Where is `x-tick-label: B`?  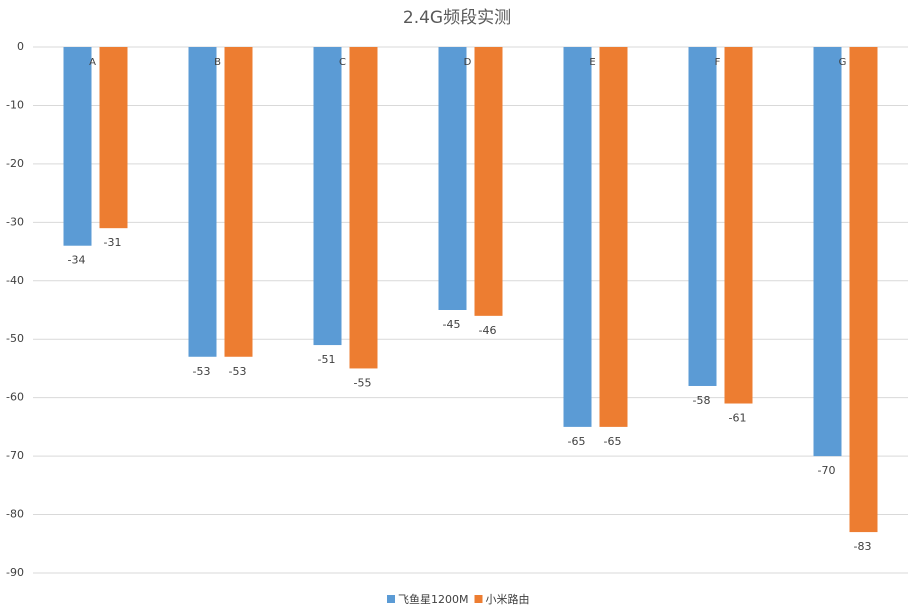 x-tick-label: B is located at coordinates (217, 62).